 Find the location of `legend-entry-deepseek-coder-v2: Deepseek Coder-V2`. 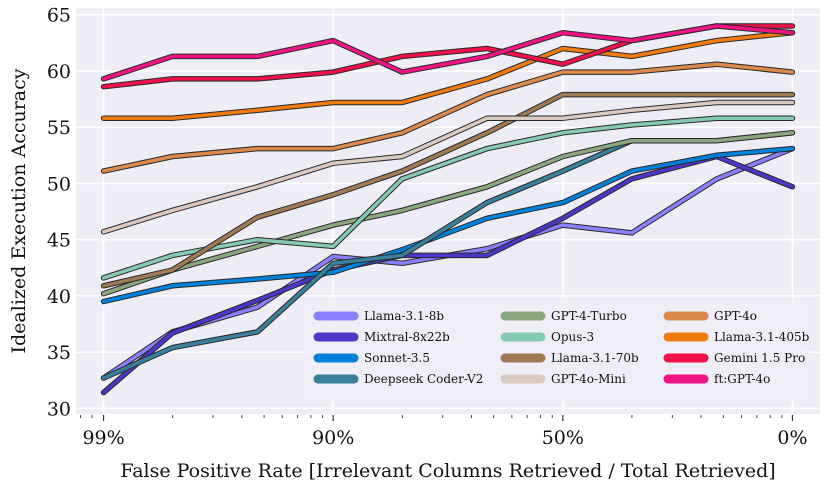

legend-entry-deepseek-coder-v2: Deepseek Coder-V2 is located at coordinates (398, 379).